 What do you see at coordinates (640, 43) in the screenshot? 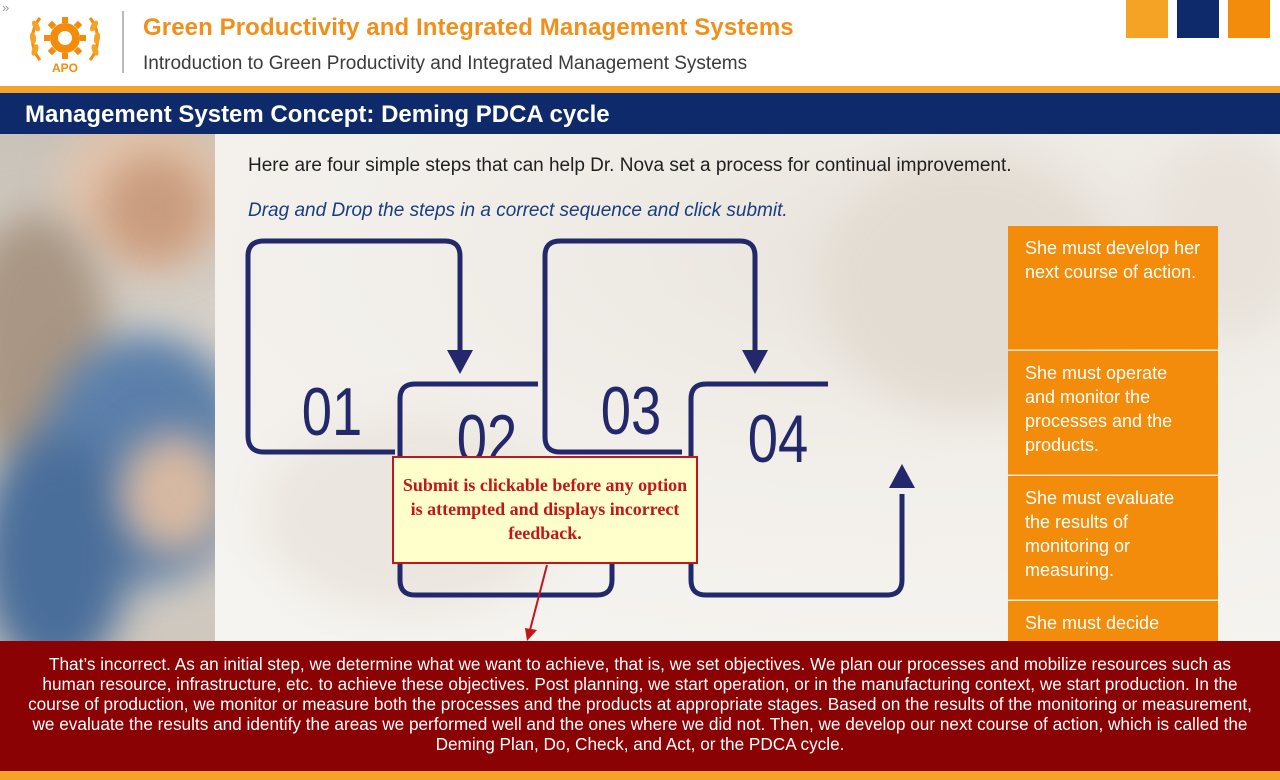
I see `header: » APO Green Productivity and Integr` at bounding box center [640, 43].